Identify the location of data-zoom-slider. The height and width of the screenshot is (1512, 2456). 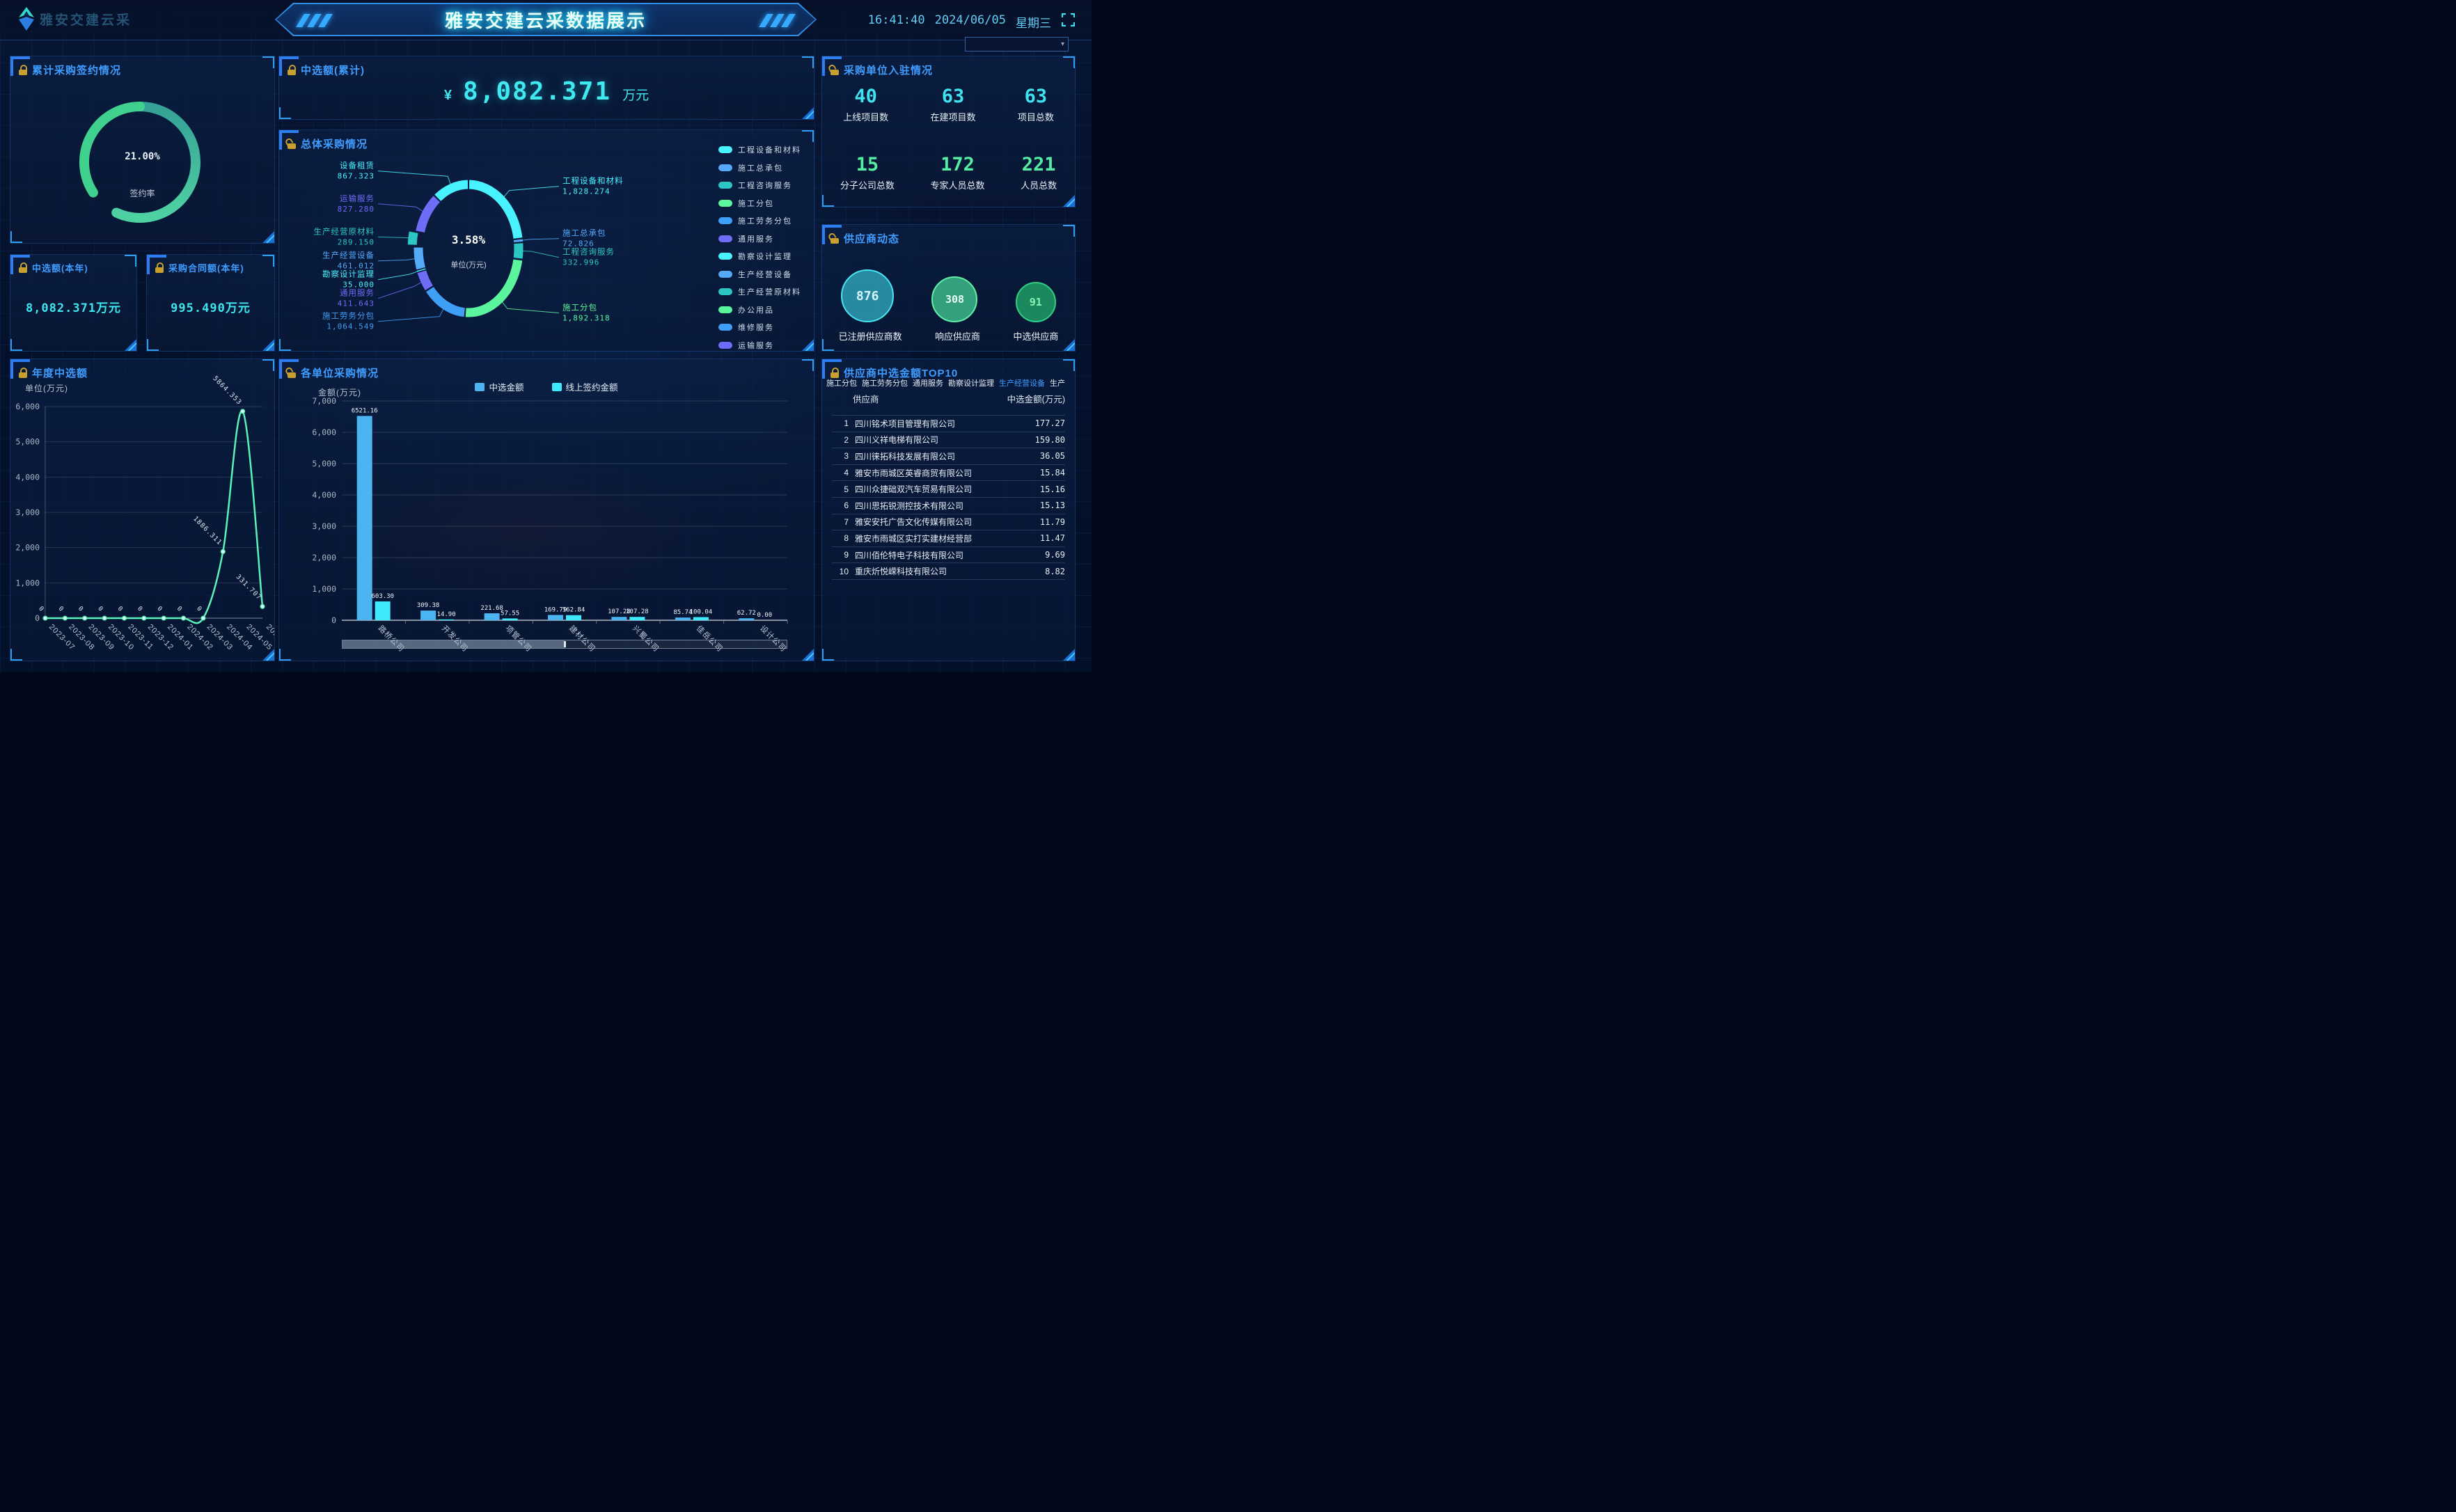
(564, 644).